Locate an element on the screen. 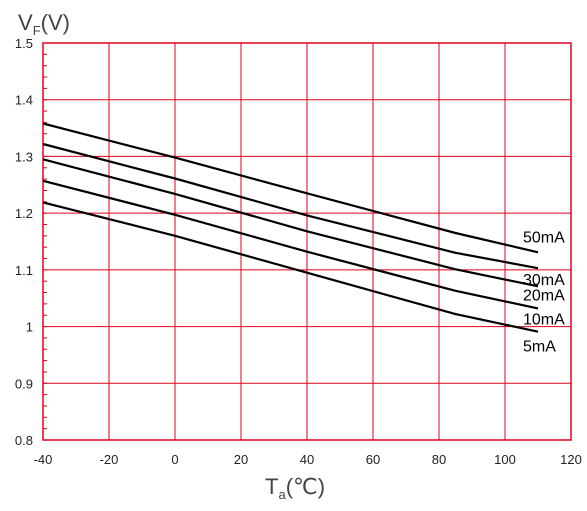  y-tick-label: 0.9 is located at coordinates (24, 383).